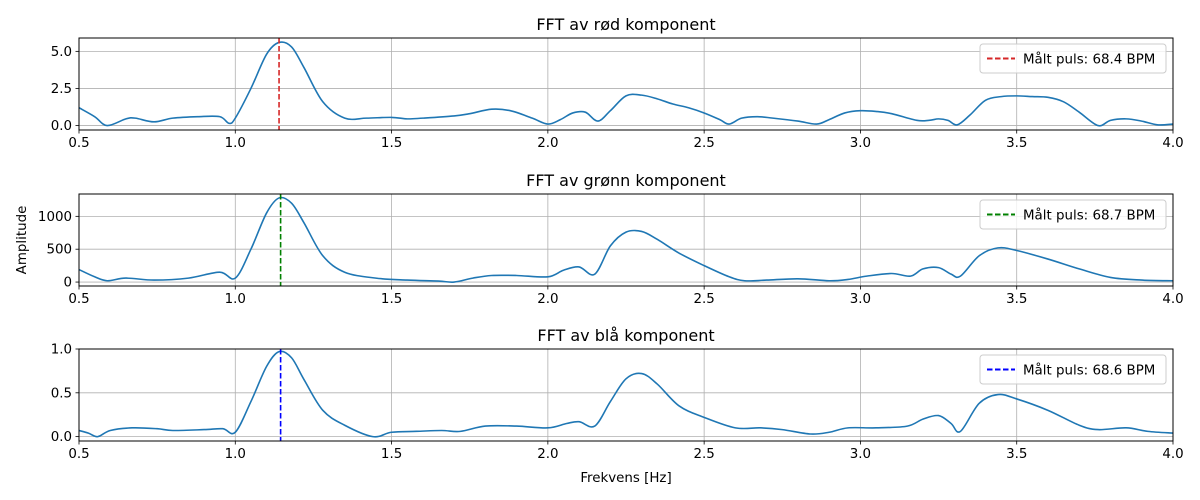 This screenshot has height=500, width=1200. I want to click on blue-panel-title: FFT av blå komponent, so click(625, 335).